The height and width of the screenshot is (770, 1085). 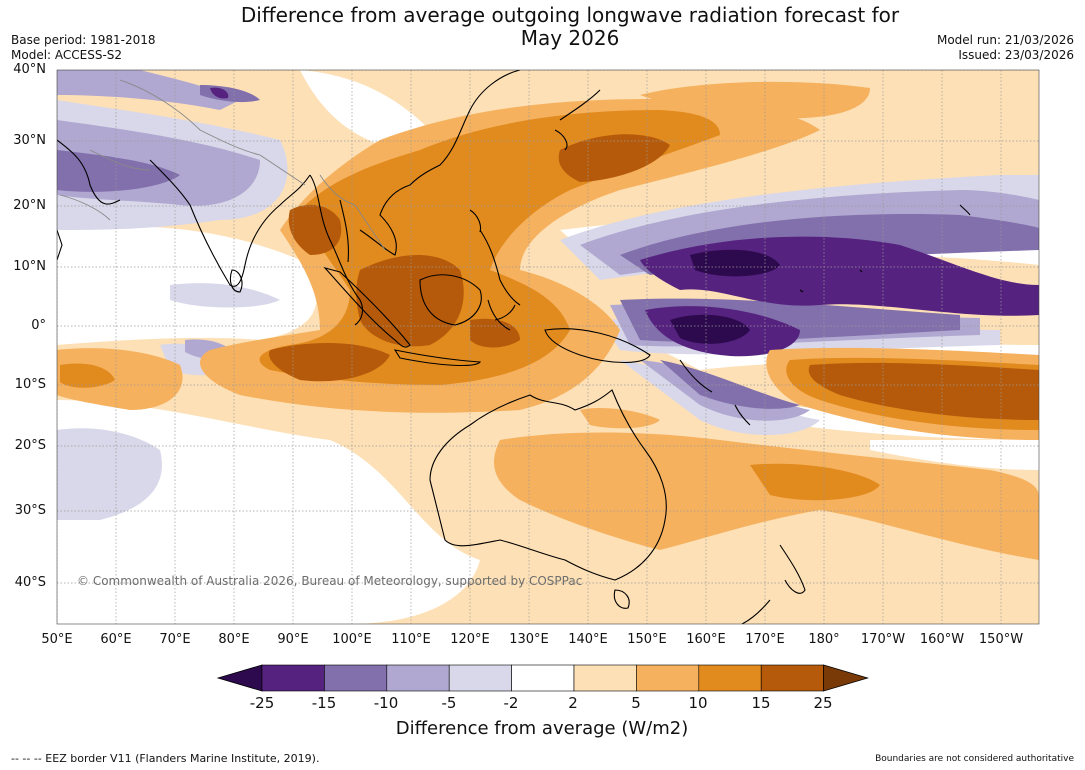 I want to click on lon-label-130e: 130°E, so click(x=529, y=639).